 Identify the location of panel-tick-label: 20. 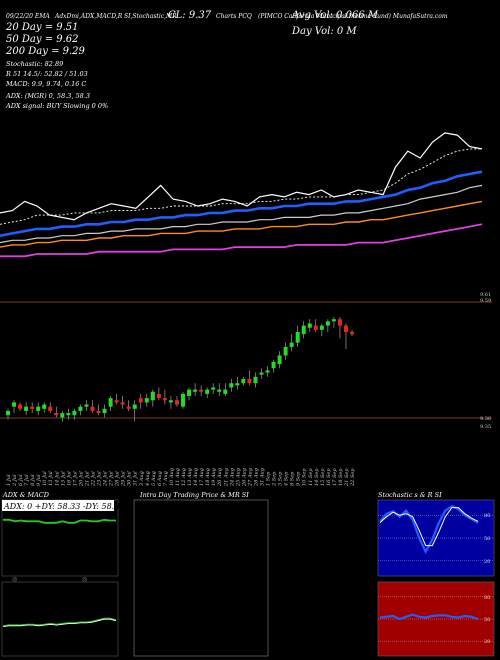
(487, 562).